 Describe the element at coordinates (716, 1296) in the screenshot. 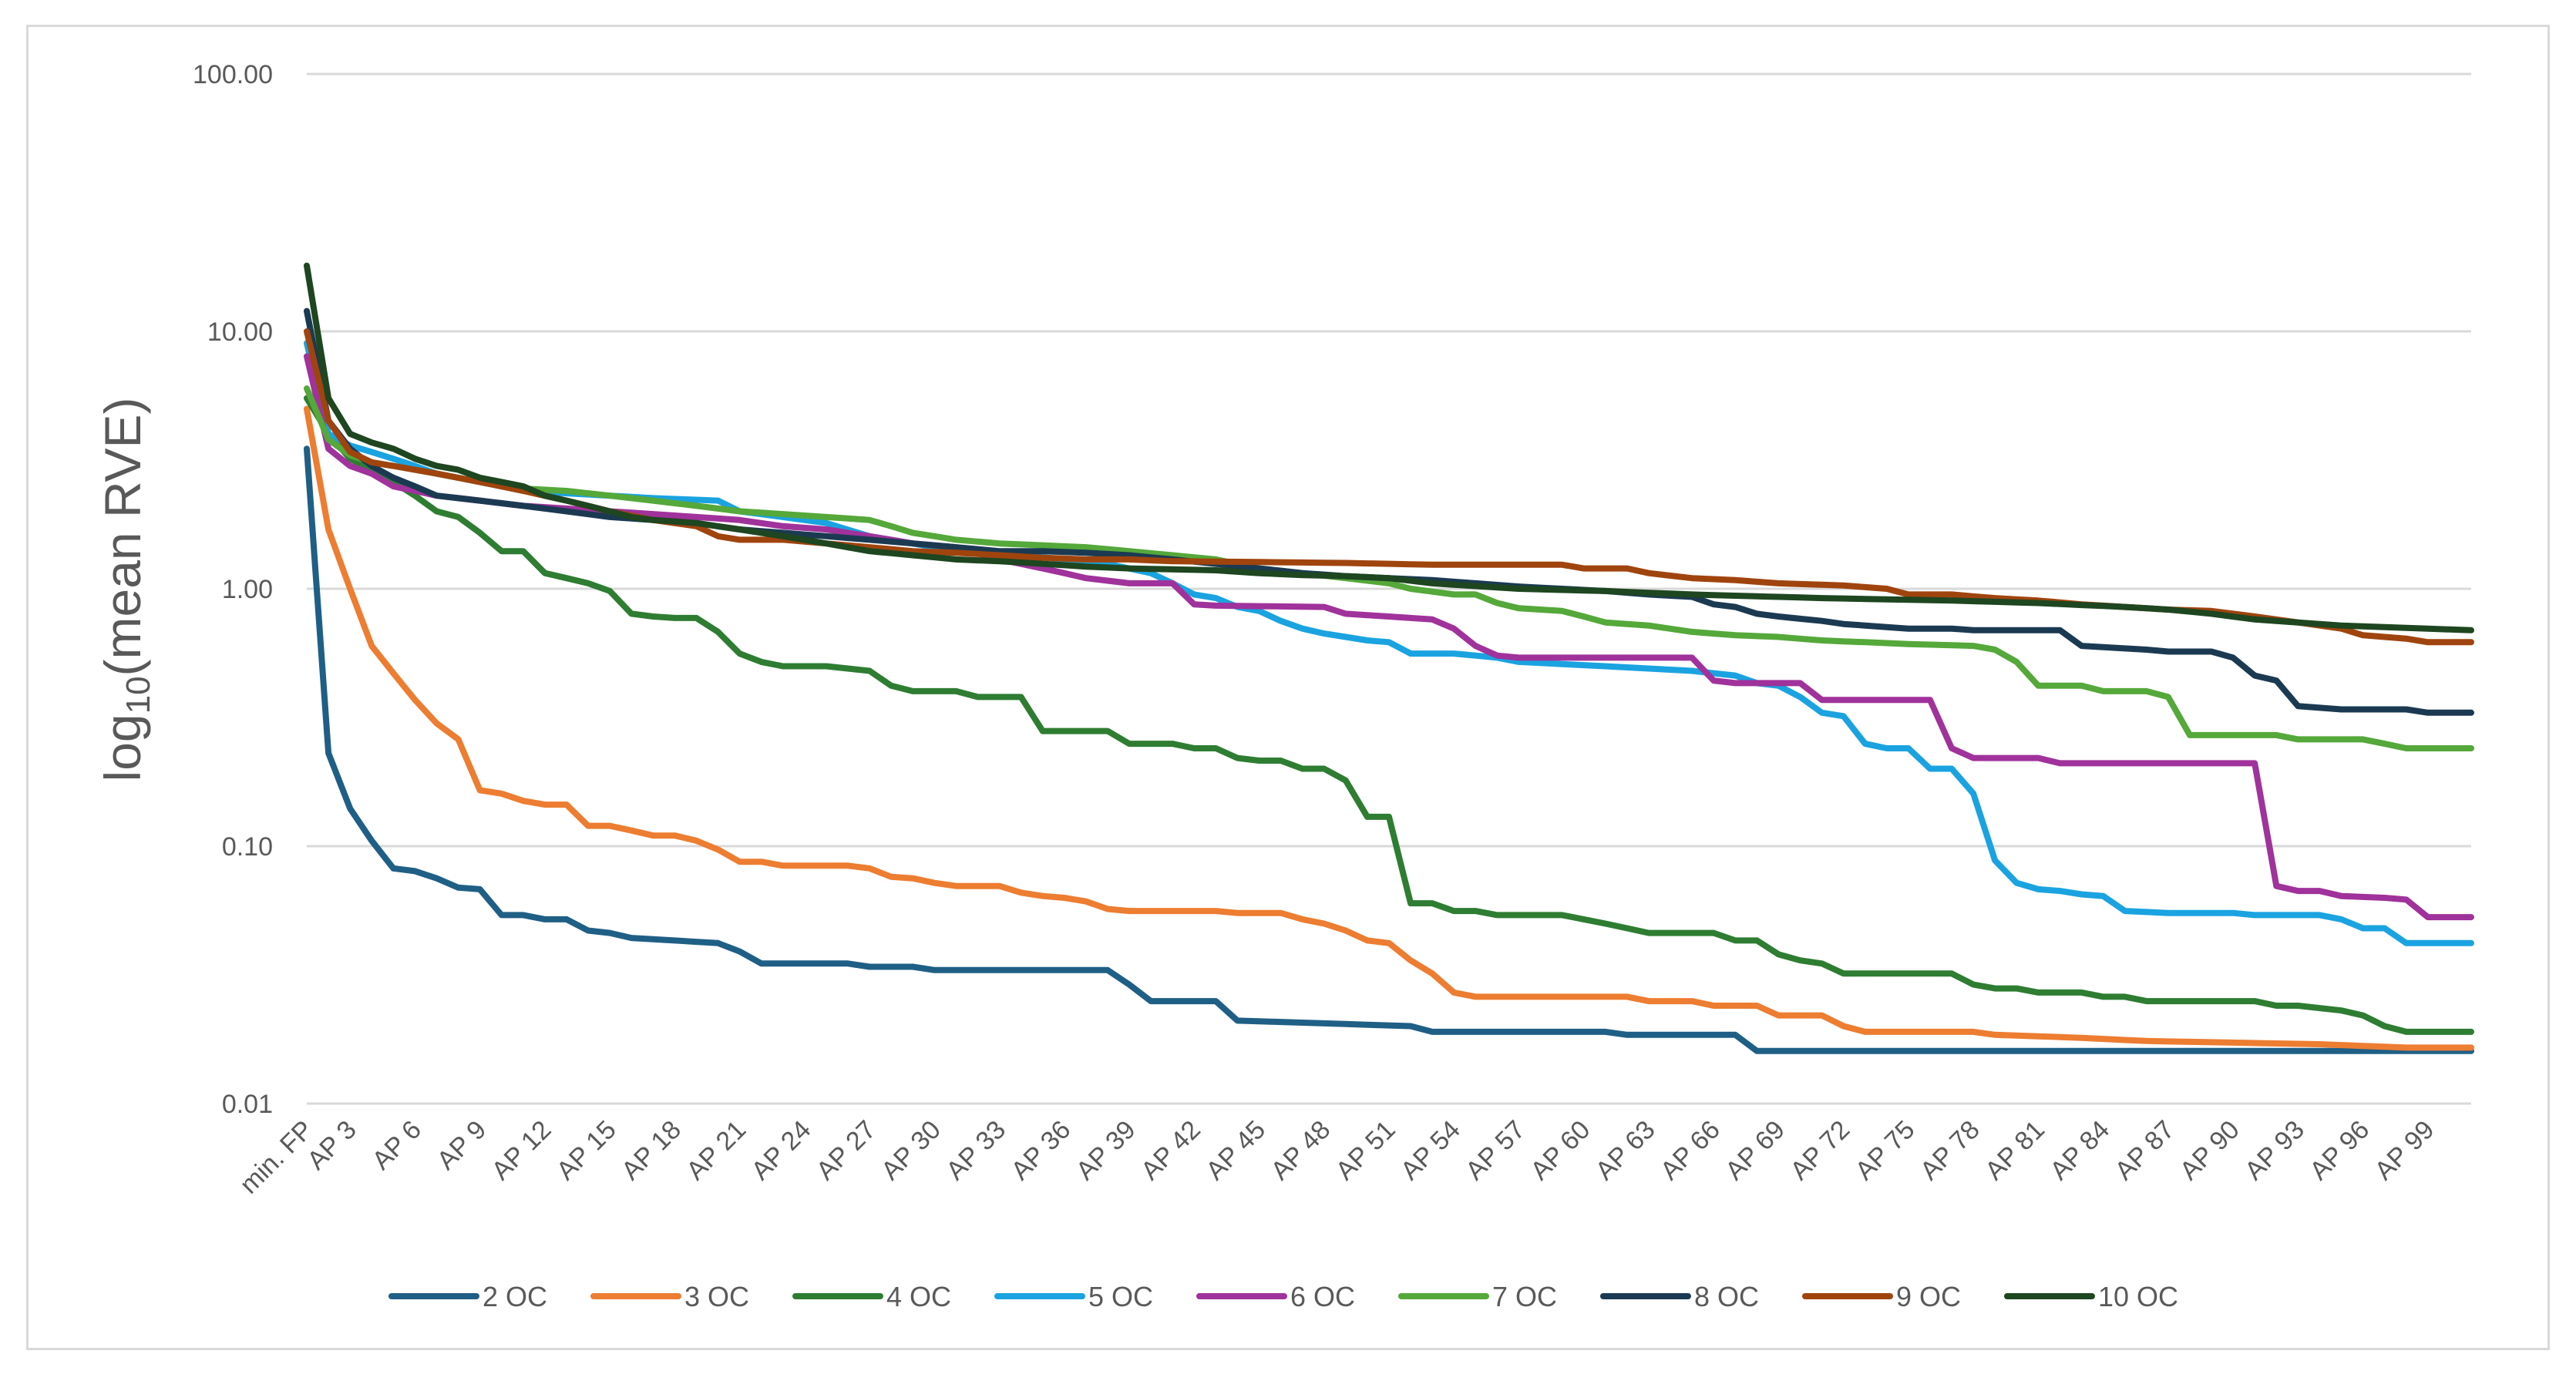

I see `legend-label-3-oc: 3 OC` at that location.